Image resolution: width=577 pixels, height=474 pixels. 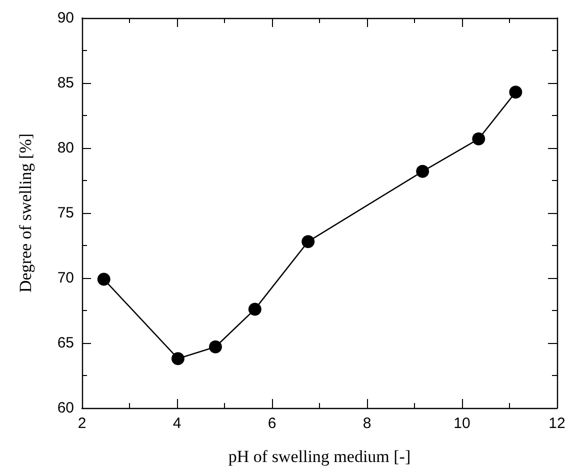 I want to click on y-tick-label: 80, so click(x=65, y=148).